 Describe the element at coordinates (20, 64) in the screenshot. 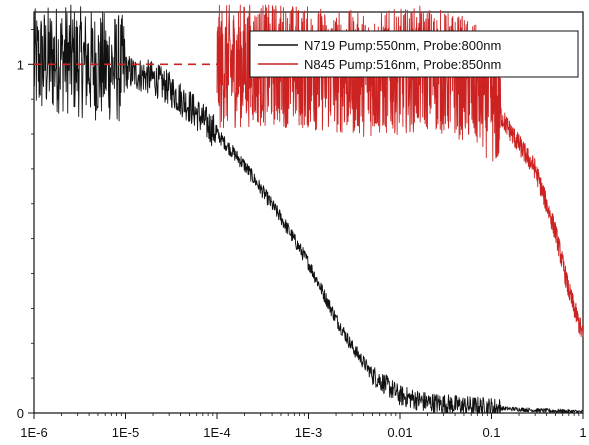

I see `y-tick-label: 1` at that location.